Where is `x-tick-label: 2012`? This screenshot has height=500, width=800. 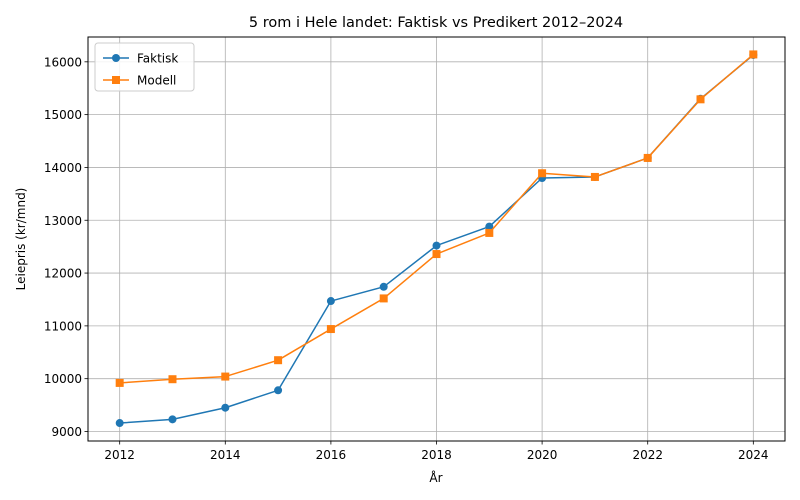 x-tick-label: 2012 is located at coordinates (119, 455).